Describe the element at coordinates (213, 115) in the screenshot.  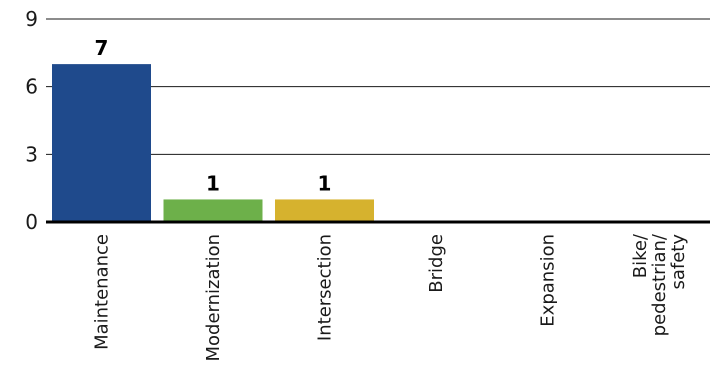
I see `value-labels: 7 1 1` at that location.